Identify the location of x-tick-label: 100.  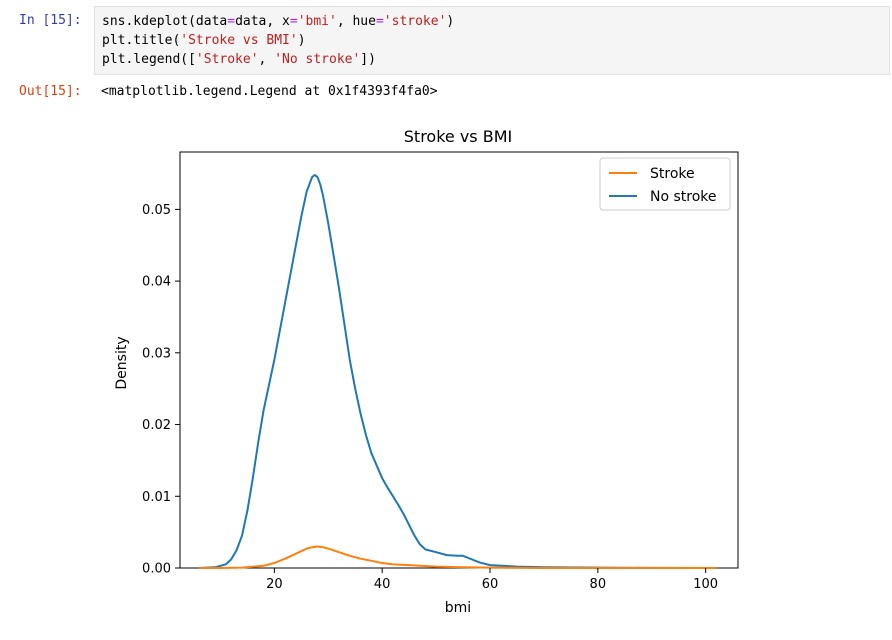
(705, 584).